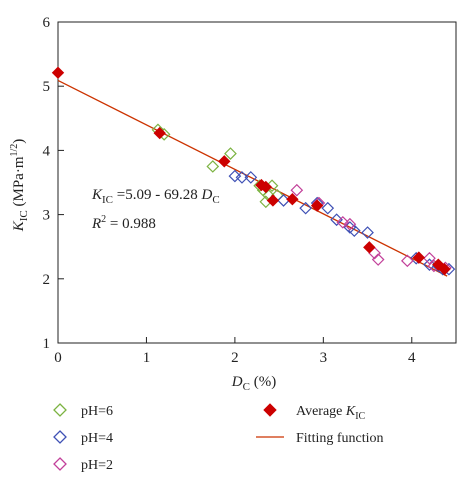  I want to click on y-tick-label: 3, so click(47, 216).